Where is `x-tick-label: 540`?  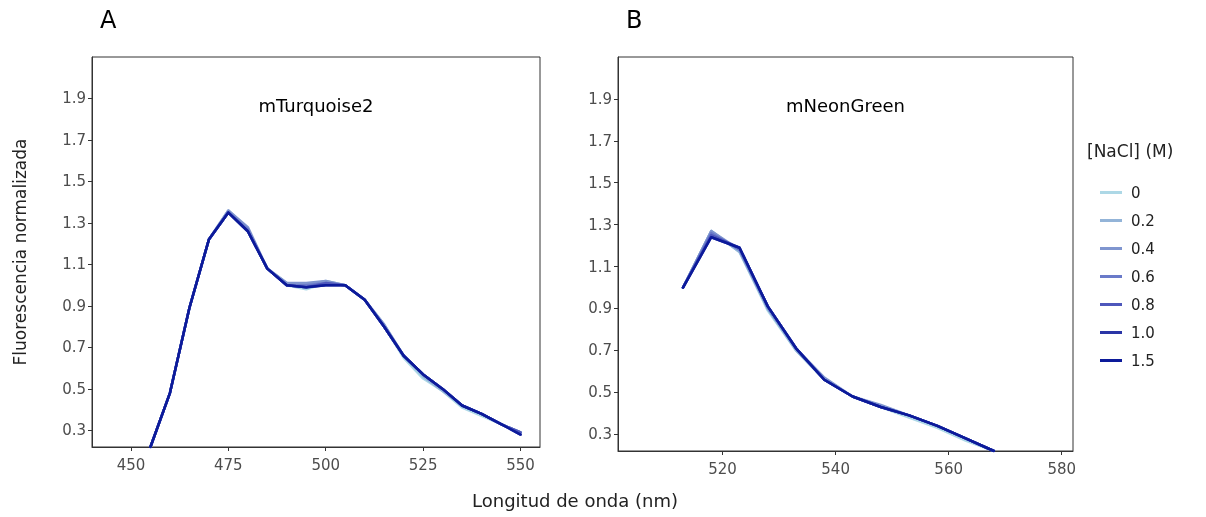
x-tick-label: 540 is located at coordinates (835, 468).